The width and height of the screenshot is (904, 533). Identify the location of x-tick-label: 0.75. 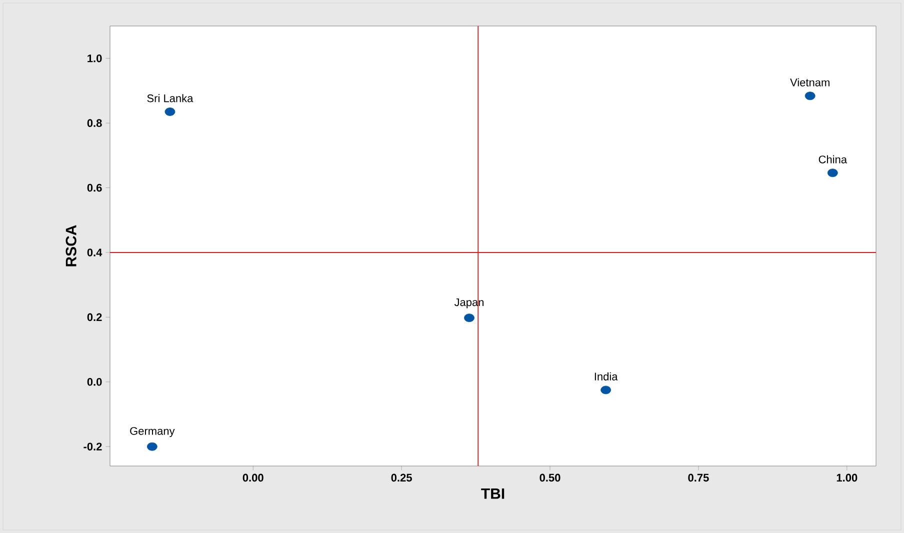
(698, 478).